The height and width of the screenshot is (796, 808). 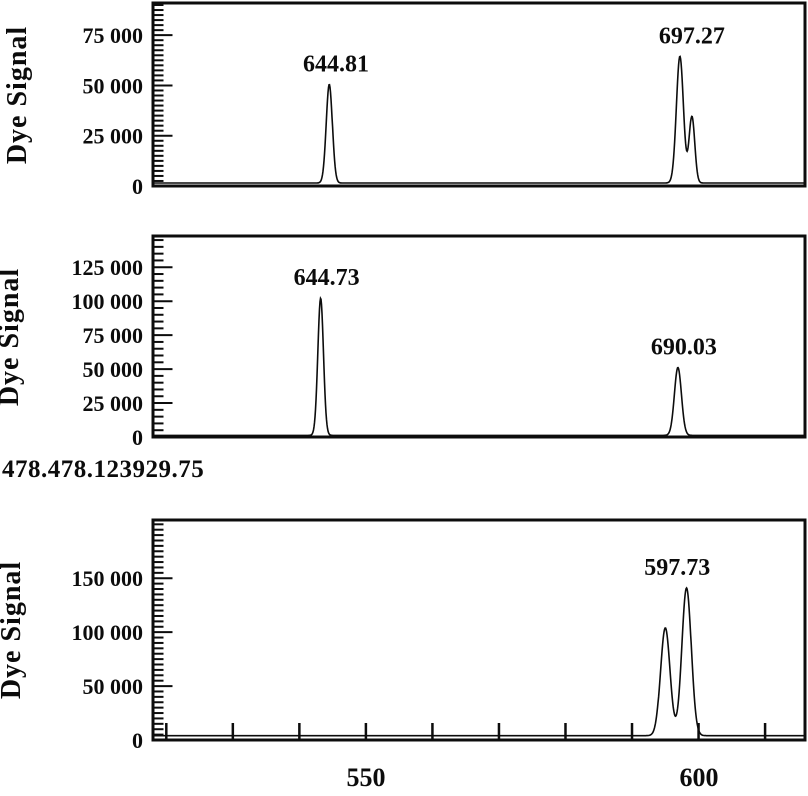 What do you see at coordinates (12, 337) in the screenshot?
I see `y-axis-title-middle: Dye Signal` at bounding box center [12, 337].